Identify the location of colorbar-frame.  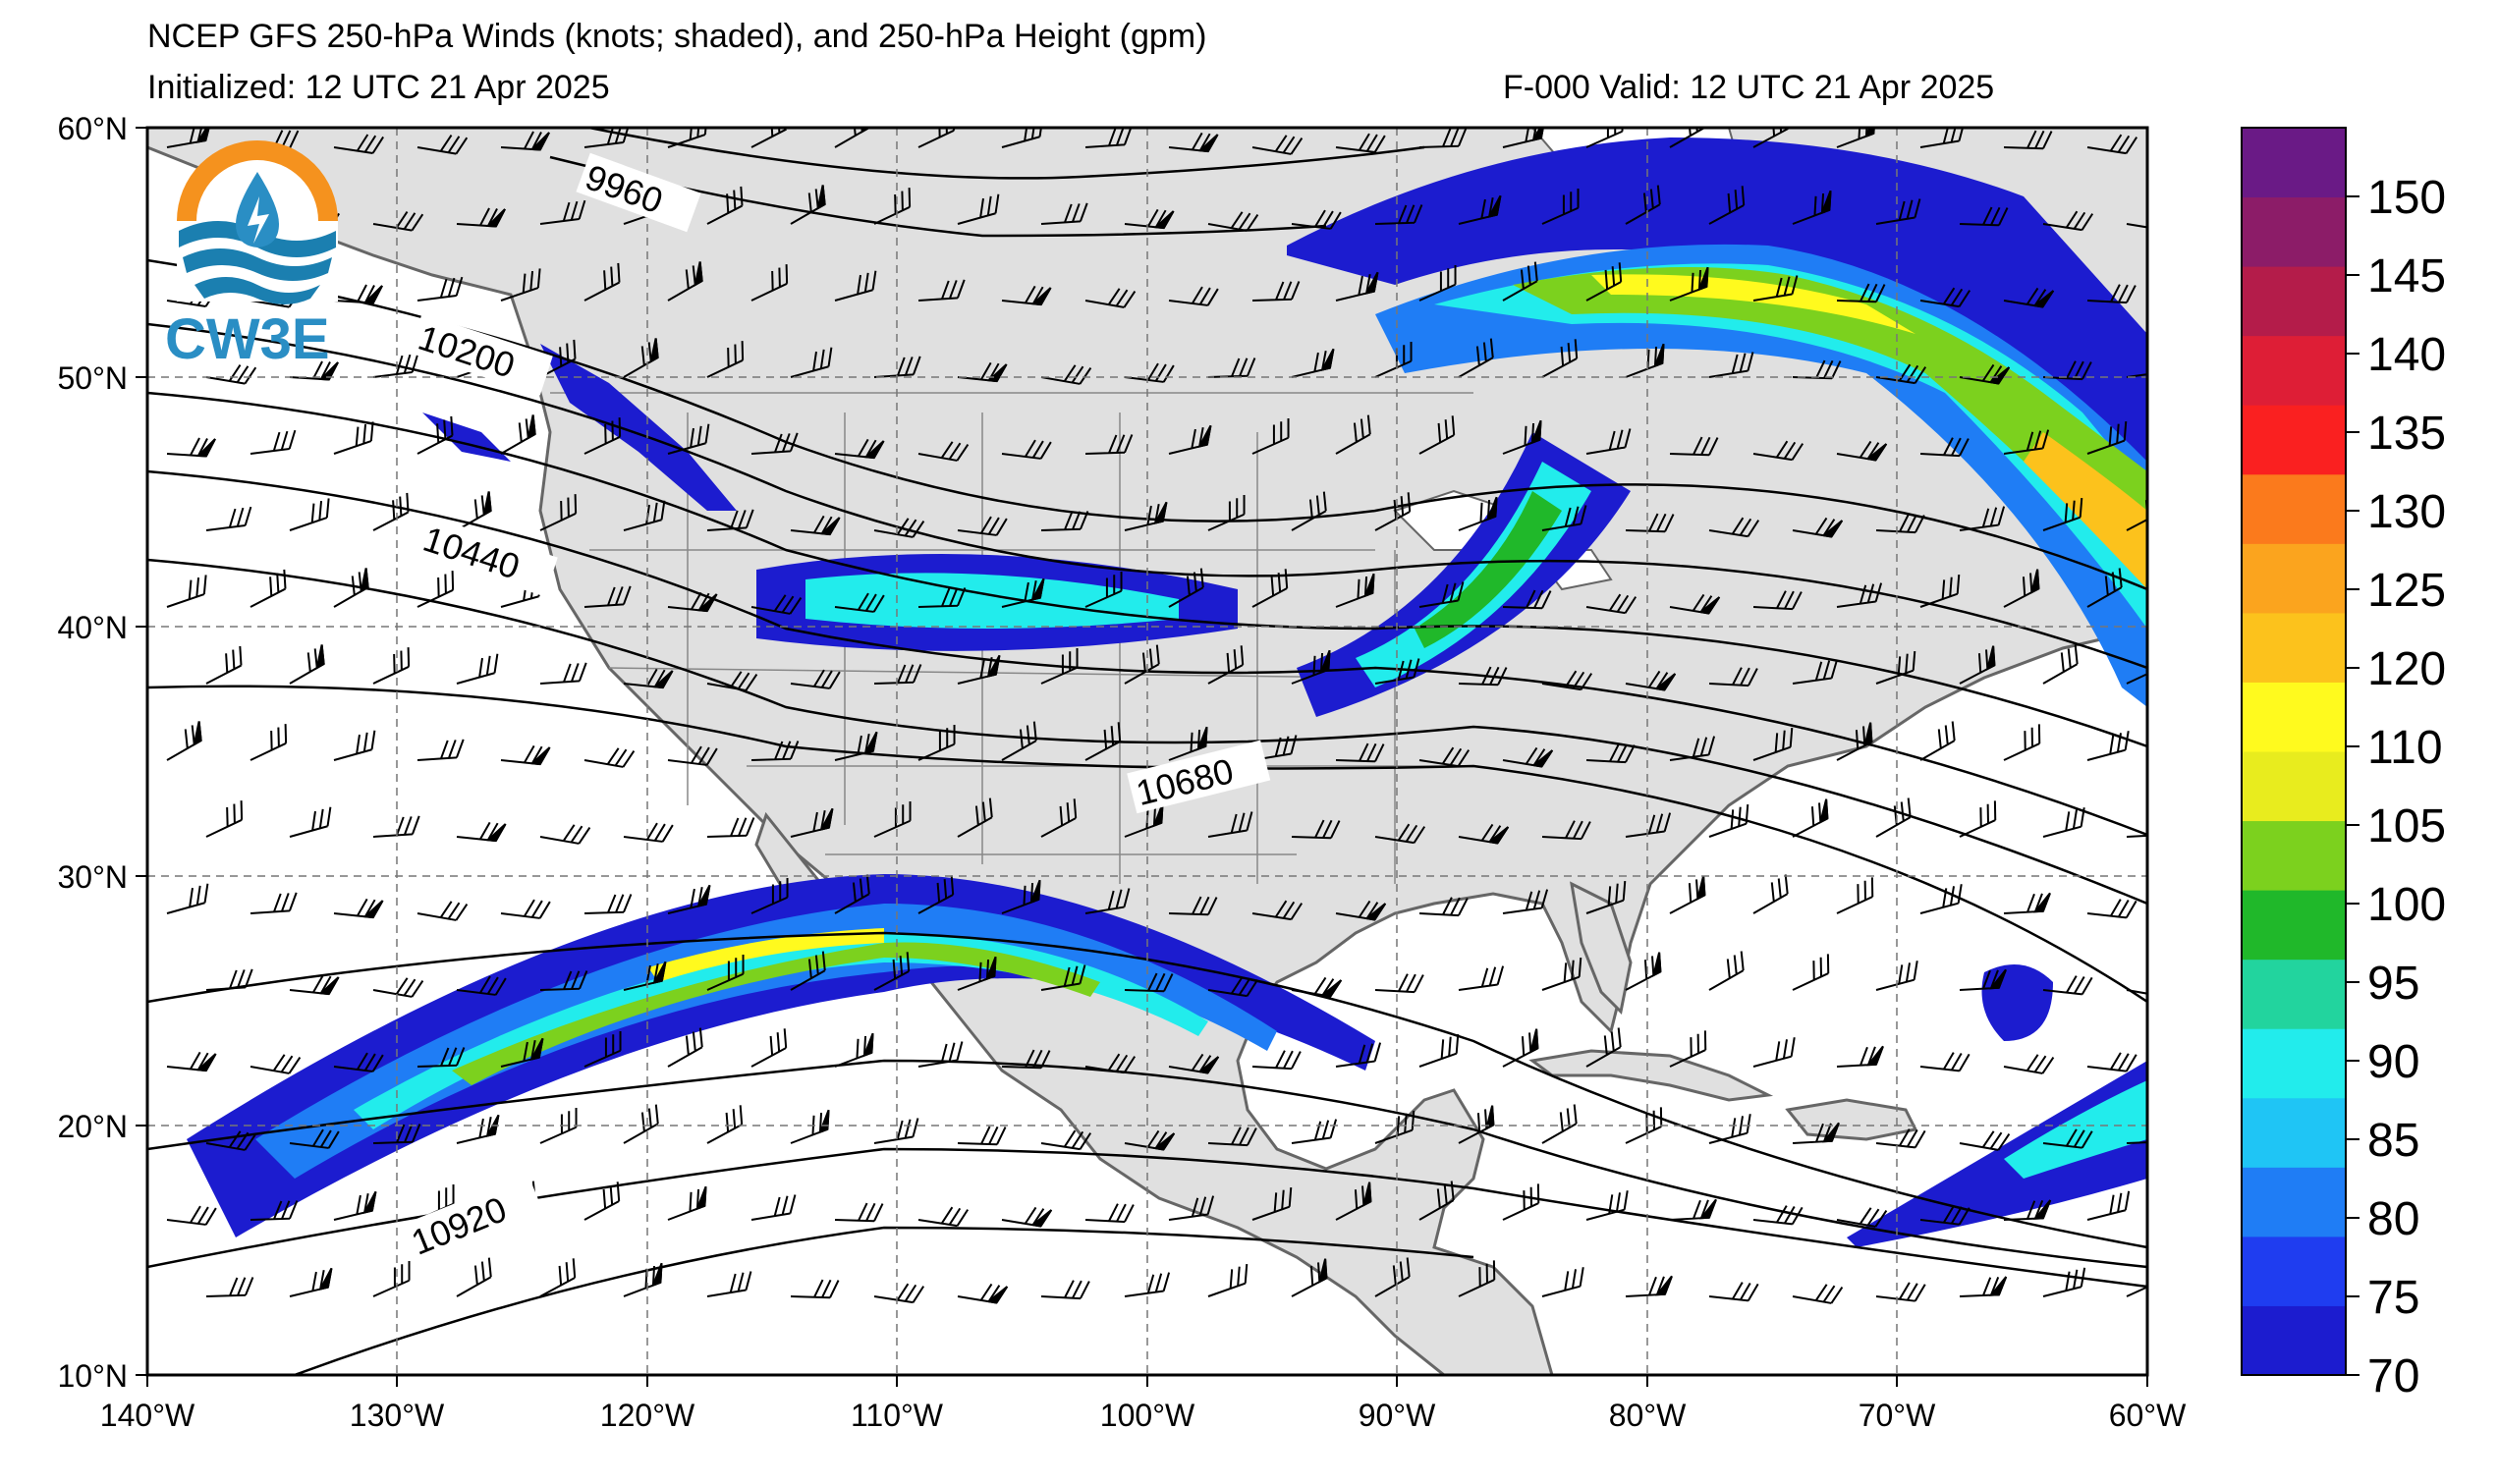
(2294, 751).